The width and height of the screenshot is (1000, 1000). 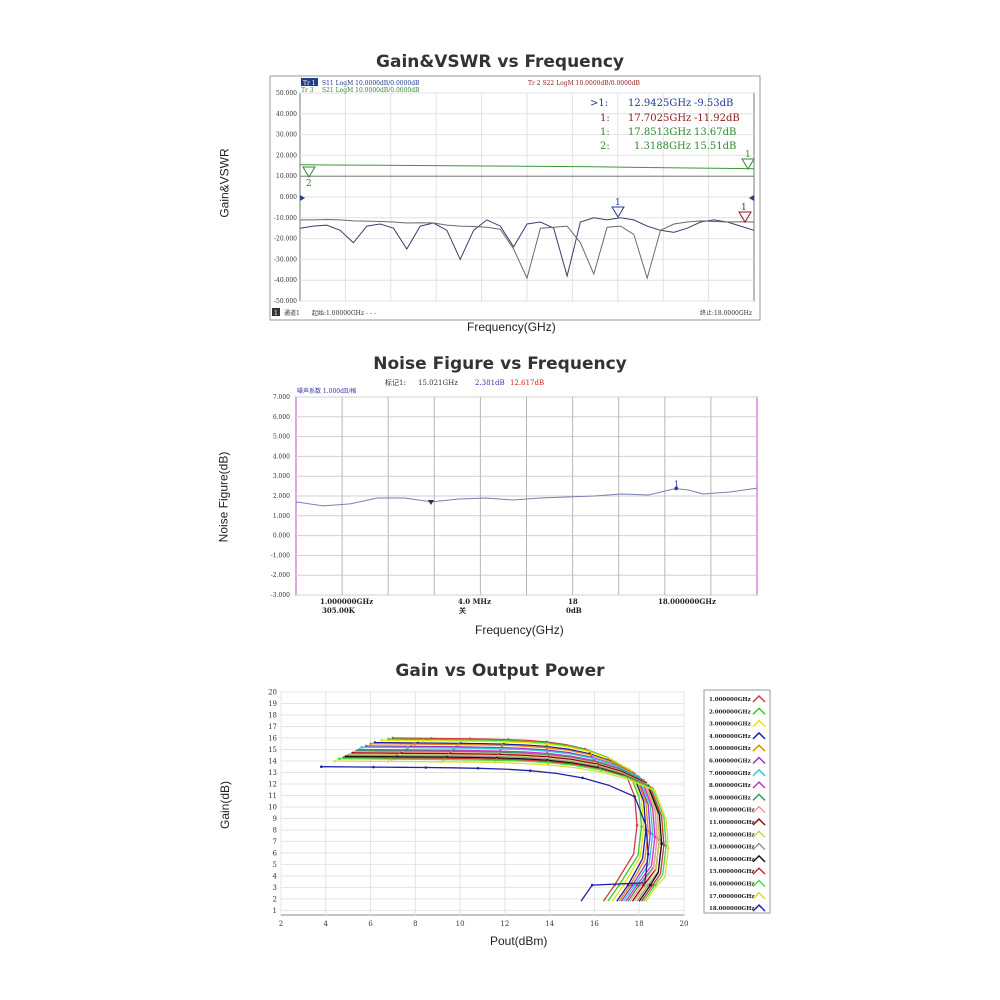 I want to click on legend-label: 10.000000GHz, so click(x=732, y=811).